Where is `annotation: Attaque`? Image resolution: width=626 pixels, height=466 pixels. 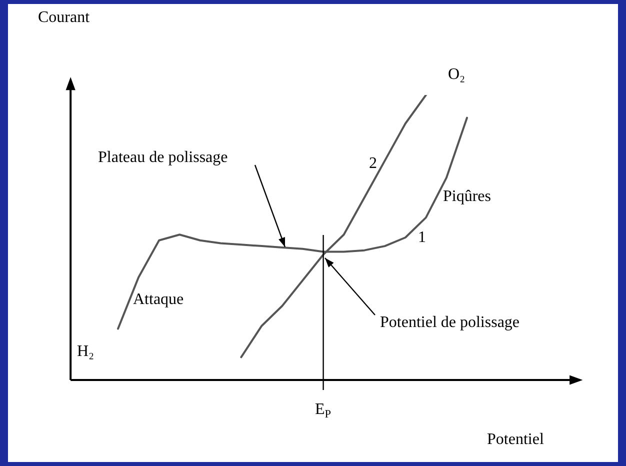 annotation: Attaque is located at coordinates (158, 299).